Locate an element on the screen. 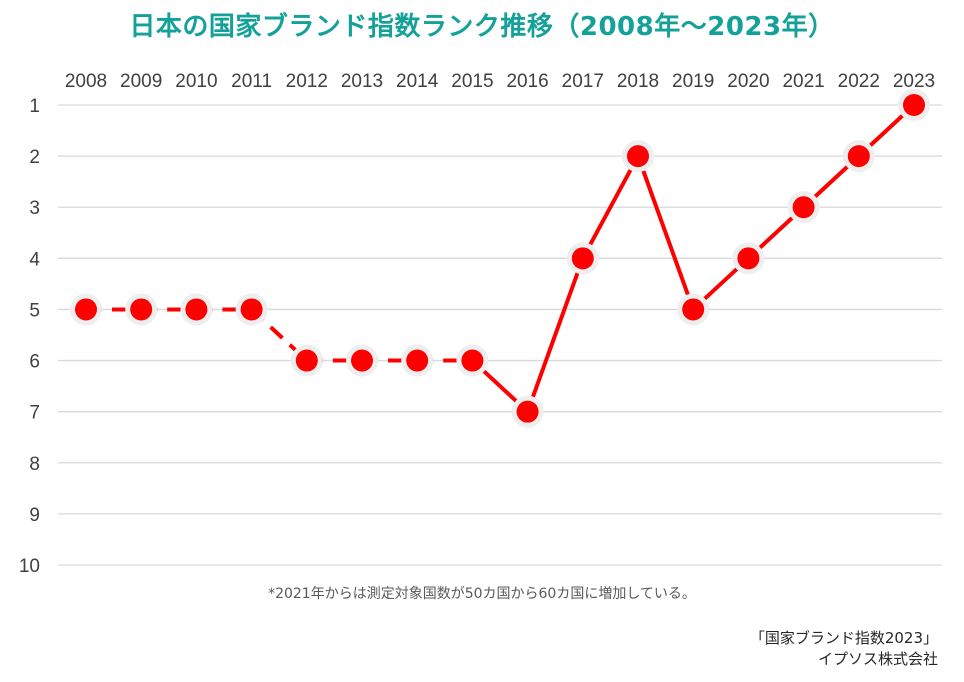 The image size is (964, 682). x-tick-label: 2019 is located at coordinates (693, 81).